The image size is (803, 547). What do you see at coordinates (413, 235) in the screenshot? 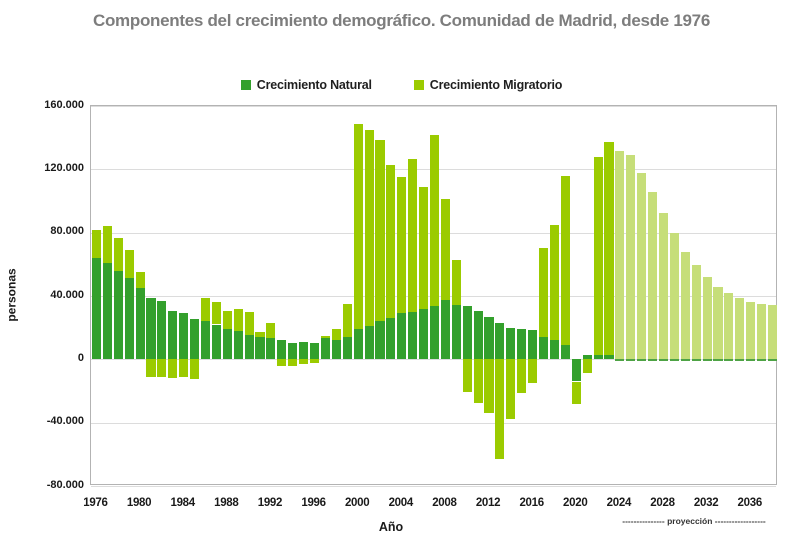
I see `bar-migratorio-2005` at bounding box center [413, 235].